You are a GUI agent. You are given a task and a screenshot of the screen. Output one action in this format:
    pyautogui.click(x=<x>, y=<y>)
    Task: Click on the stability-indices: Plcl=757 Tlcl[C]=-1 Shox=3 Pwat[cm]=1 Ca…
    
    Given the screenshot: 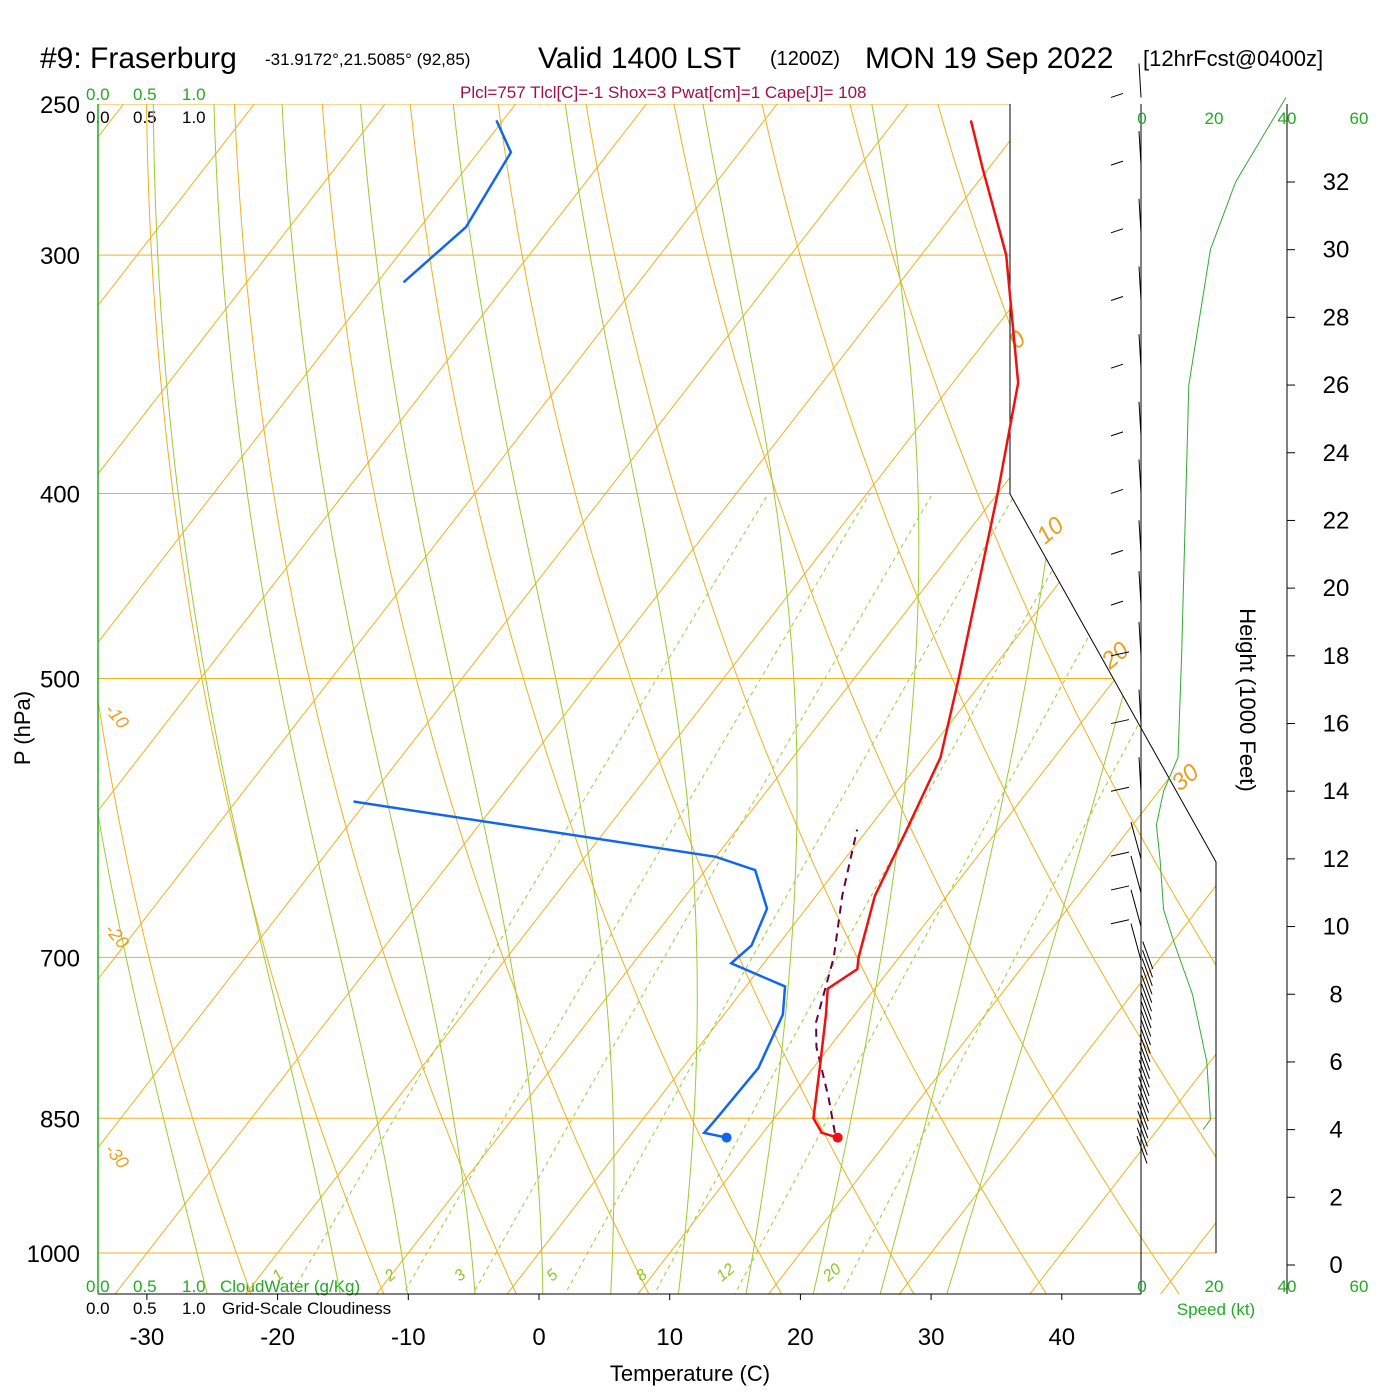 What is the action you would take?
    pyautogui.click(x=663, y=92)
    